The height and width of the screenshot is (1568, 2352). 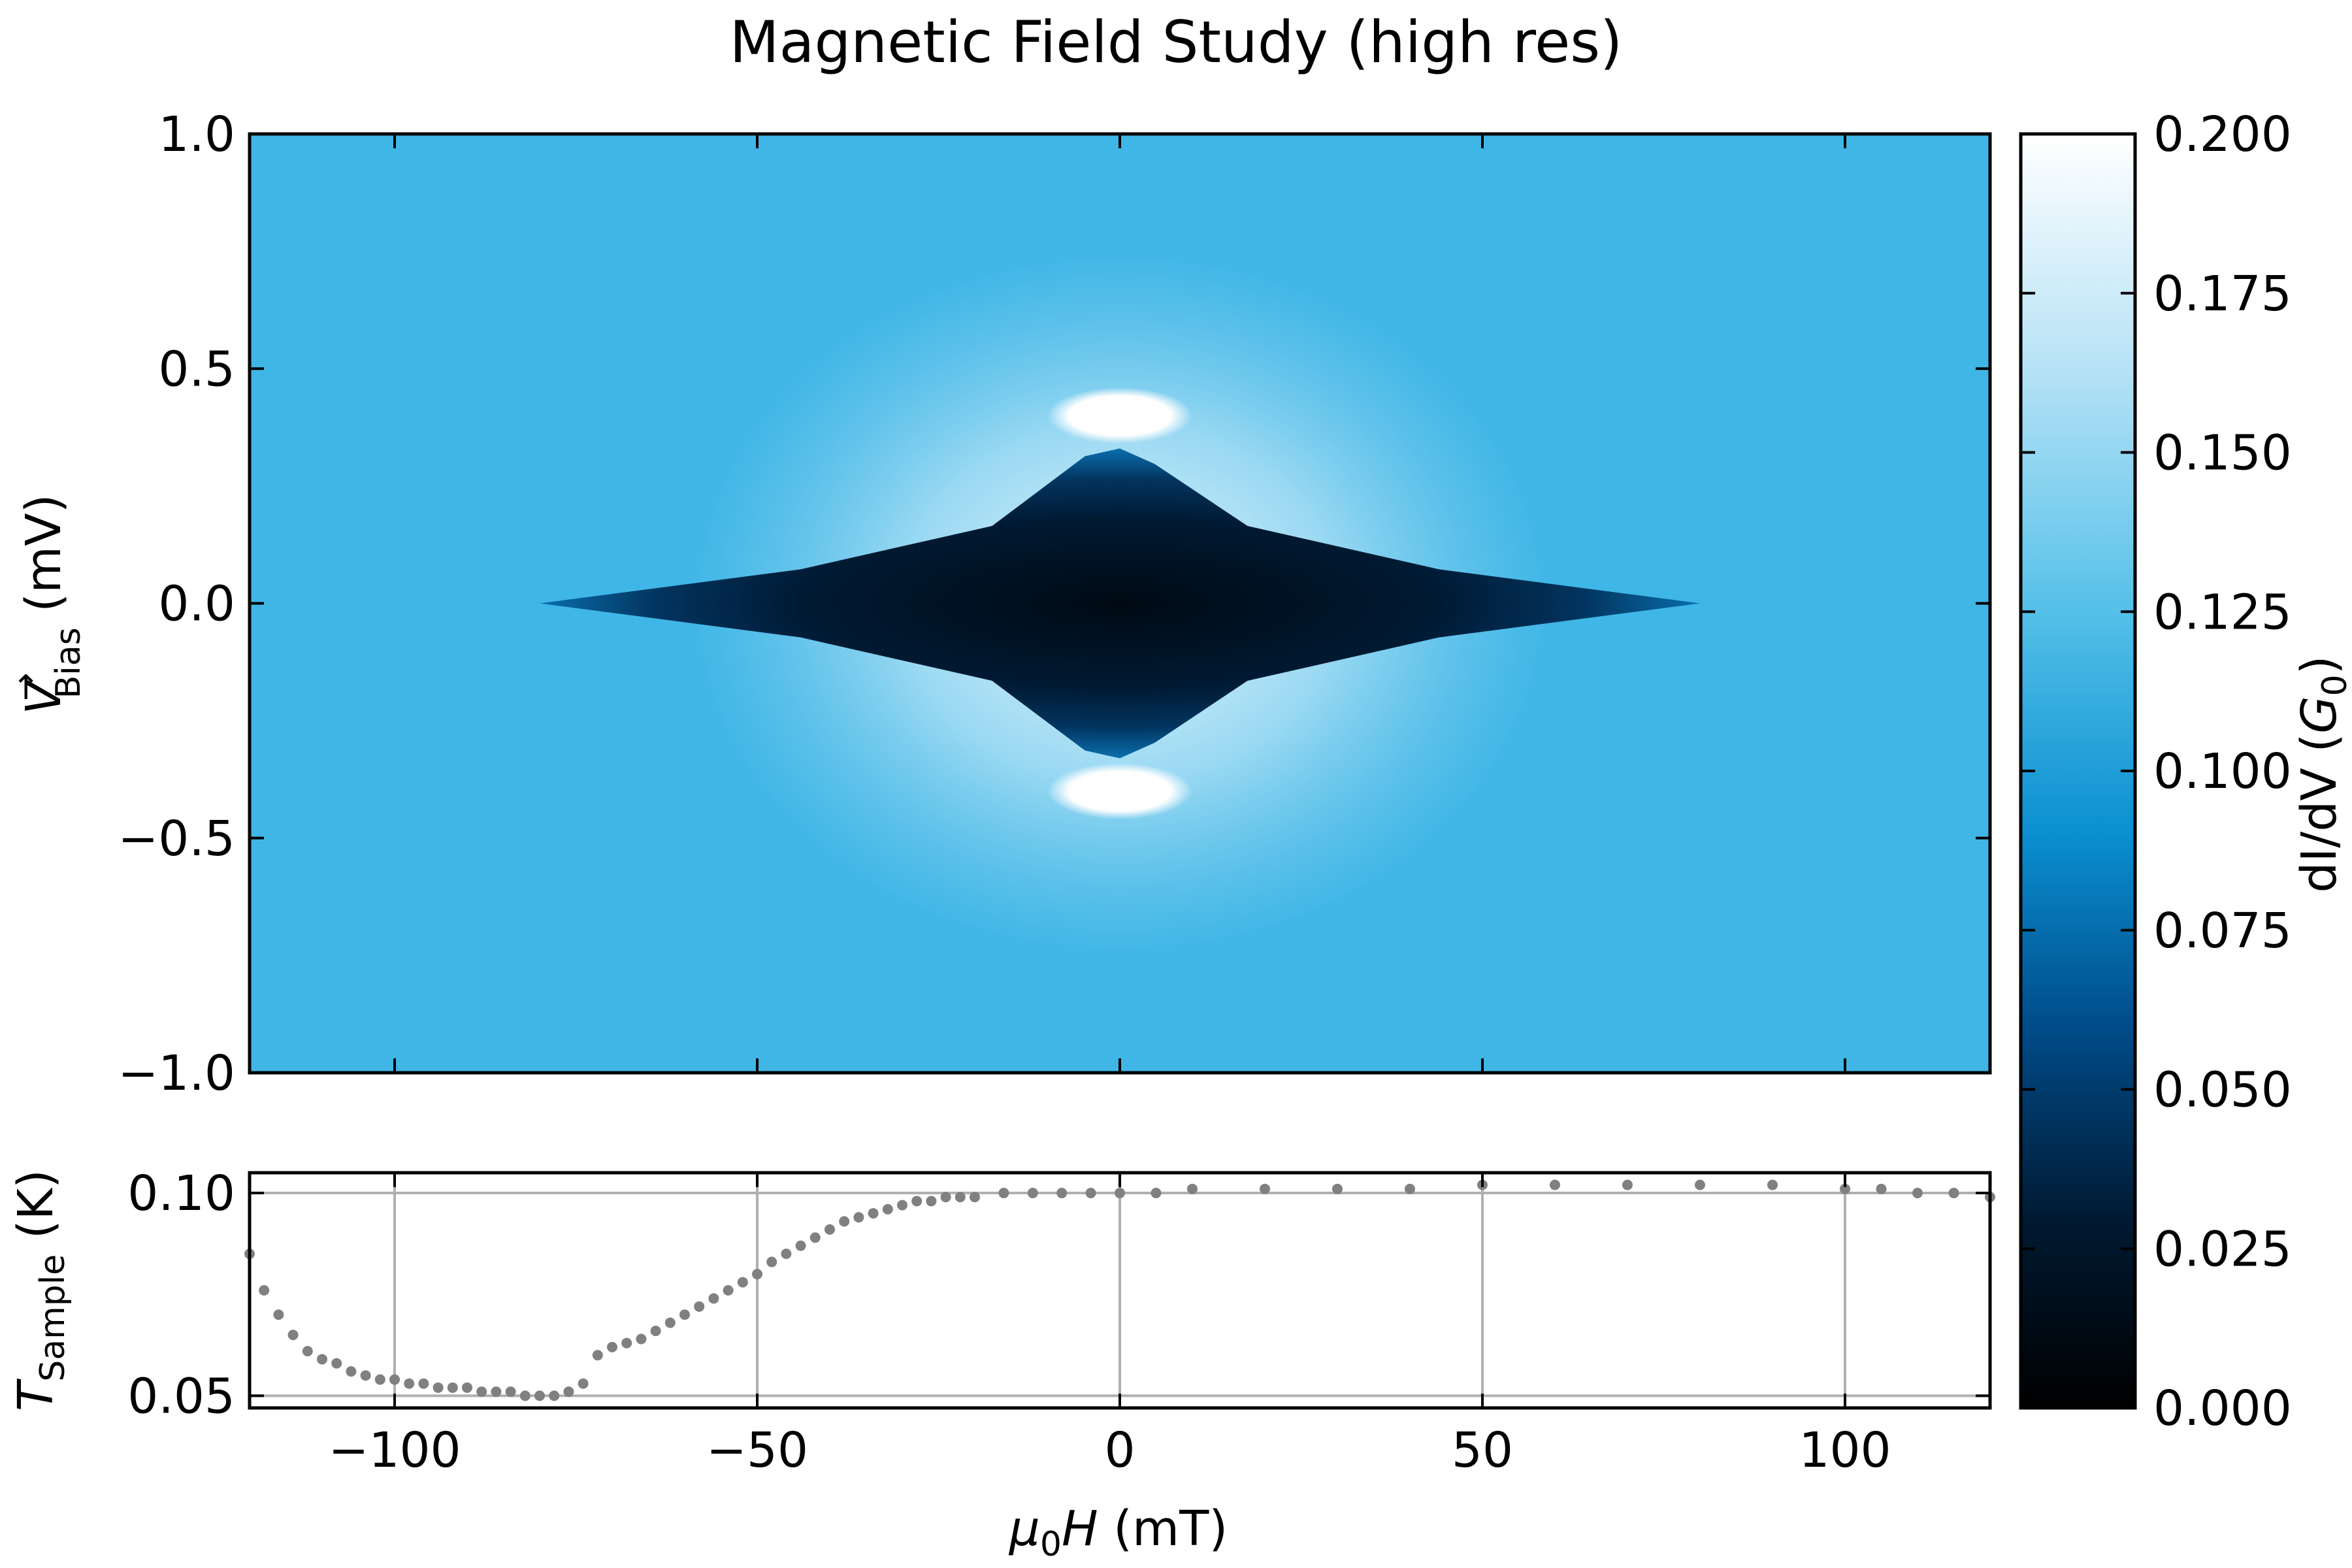 I want to click on coherence-peak-positive, so click(x=1119, y=415).